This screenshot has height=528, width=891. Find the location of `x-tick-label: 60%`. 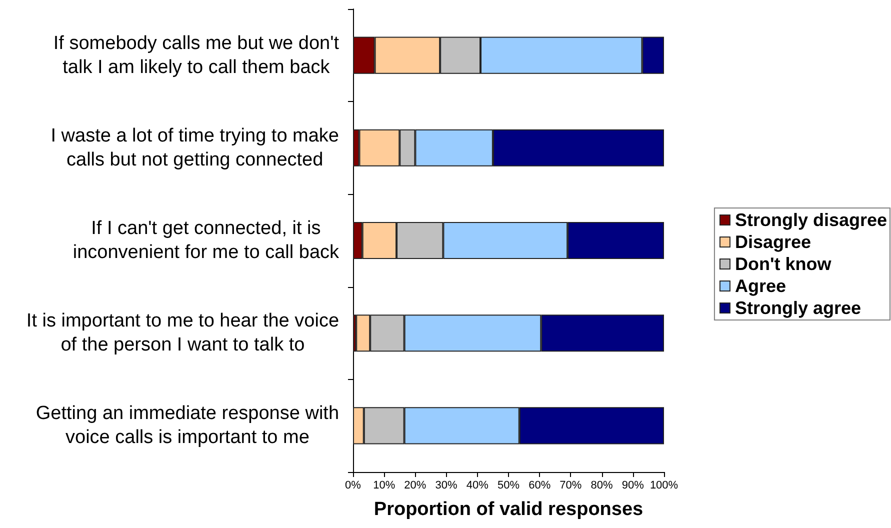

x-tick-label: 60% is located at coordinates (539, 486).